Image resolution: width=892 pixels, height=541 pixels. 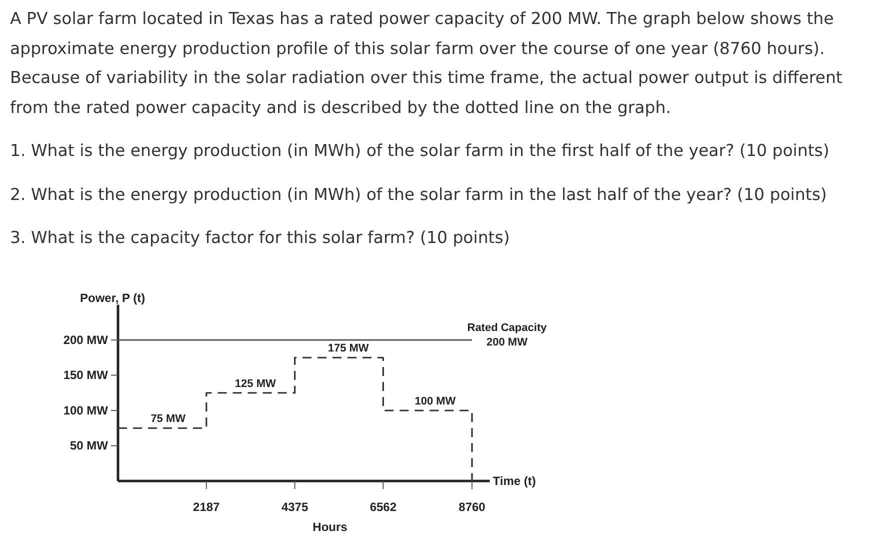 What do you see at coordinates (349, 348) in the screenshot?
I see `annotation: 175 MW` at bounding box center [349, 348].